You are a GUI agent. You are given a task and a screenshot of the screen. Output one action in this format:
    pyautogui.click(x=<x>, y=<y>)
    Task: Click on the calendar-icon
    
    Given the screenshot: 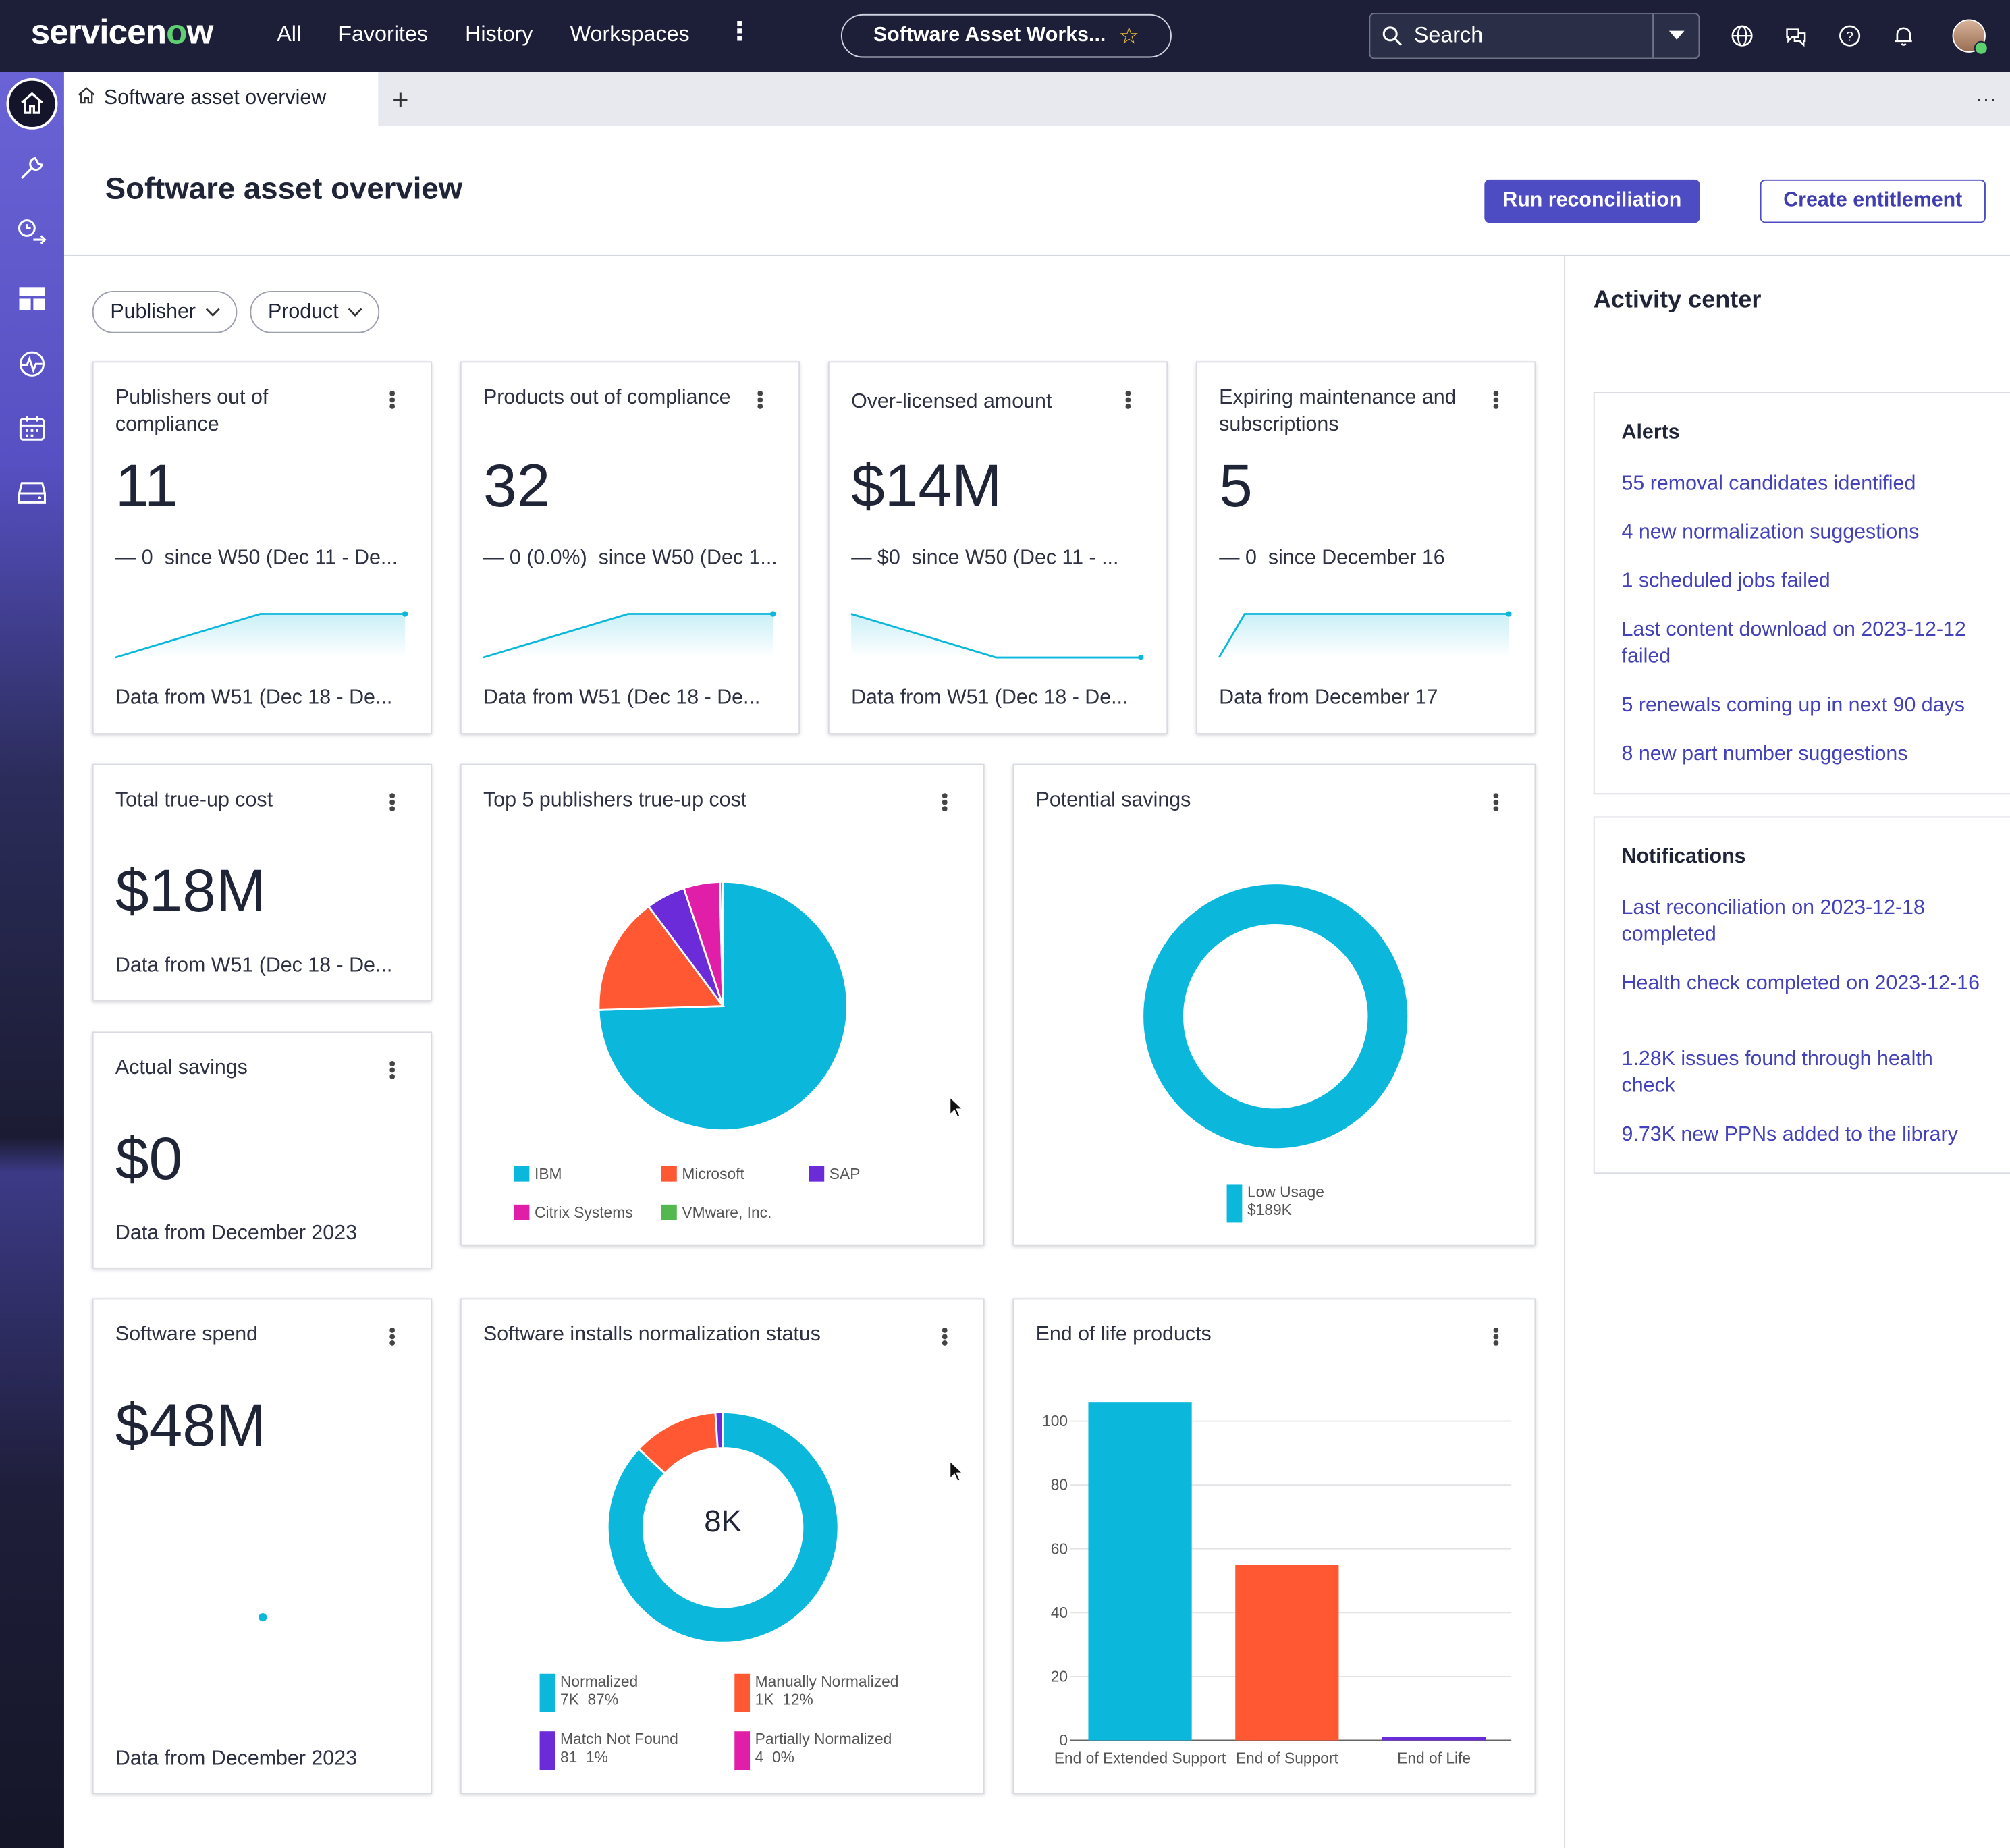 What is the action you would take?
    pyautogui.click(x=32, y=428)
    